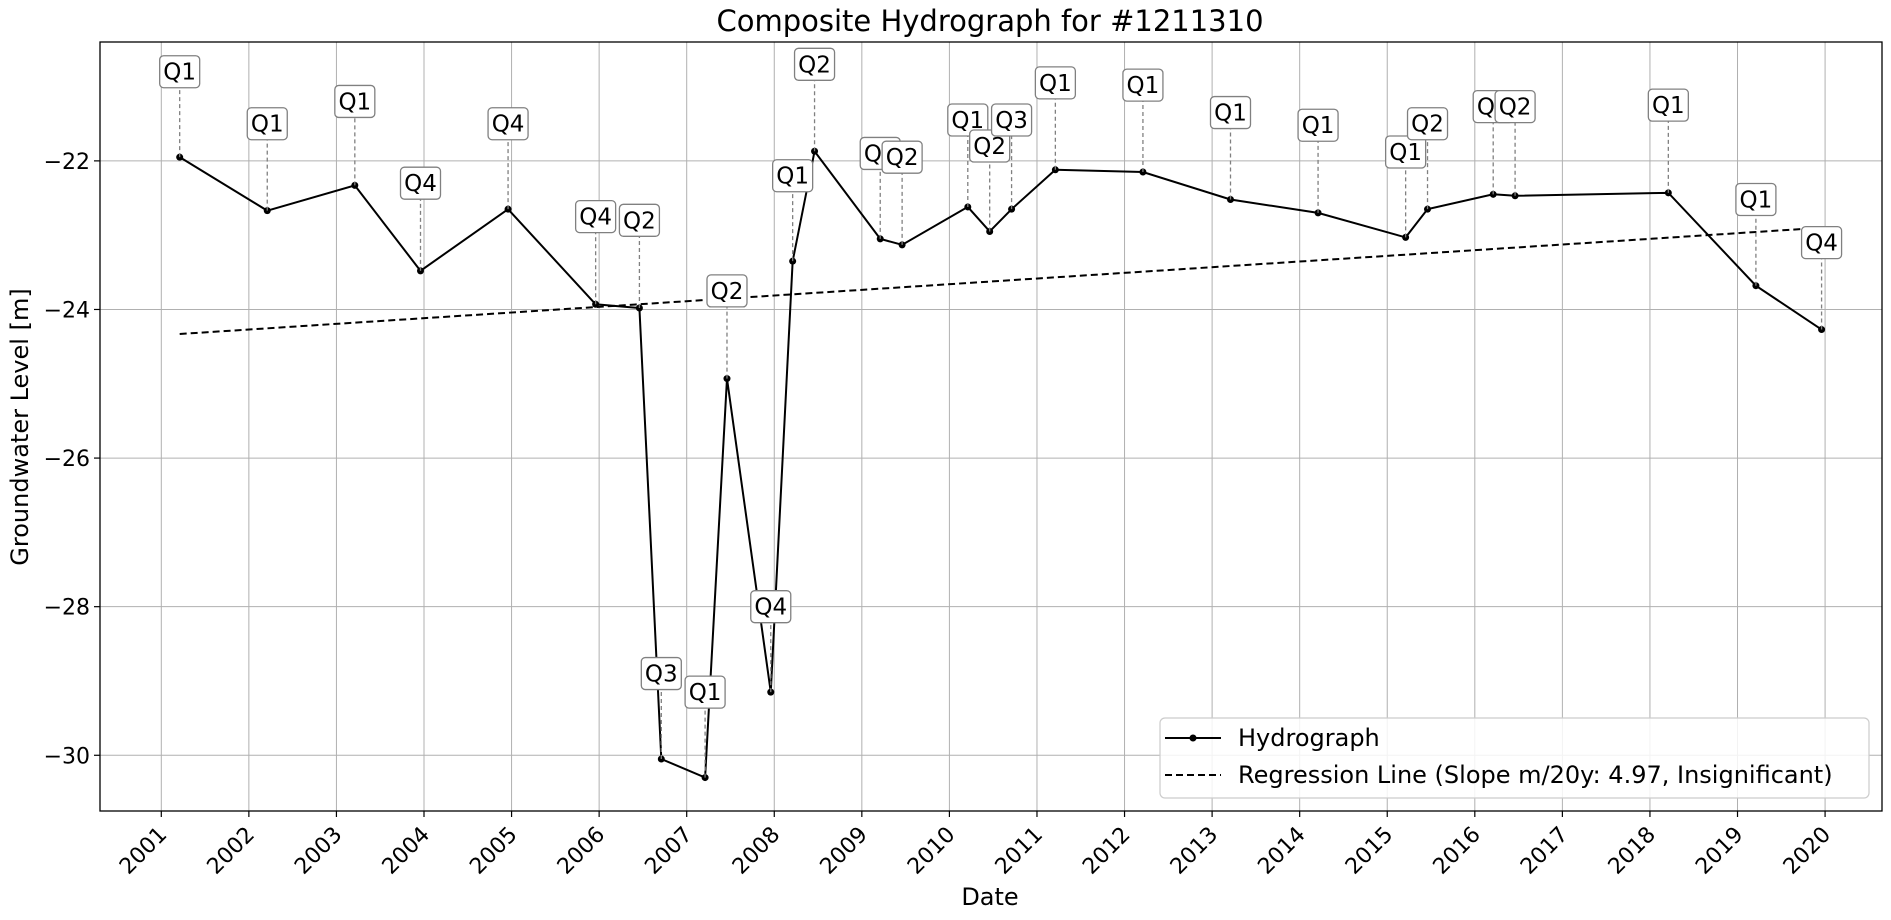 The width and height of the screenshot is (1891, 920). Describe the element at coordinates (1632, 850) in the screenshot. I see `x-tick-label: 2018` at that location.